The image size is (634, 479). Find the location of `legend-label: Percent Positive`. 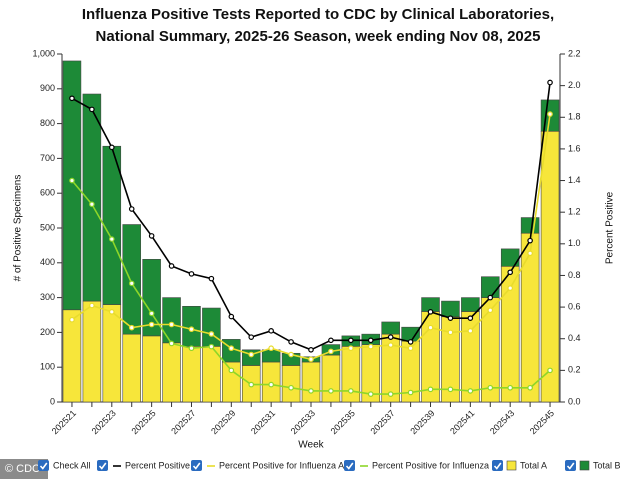

legend-label: Percent Positive is located at coordinates (157, 465).